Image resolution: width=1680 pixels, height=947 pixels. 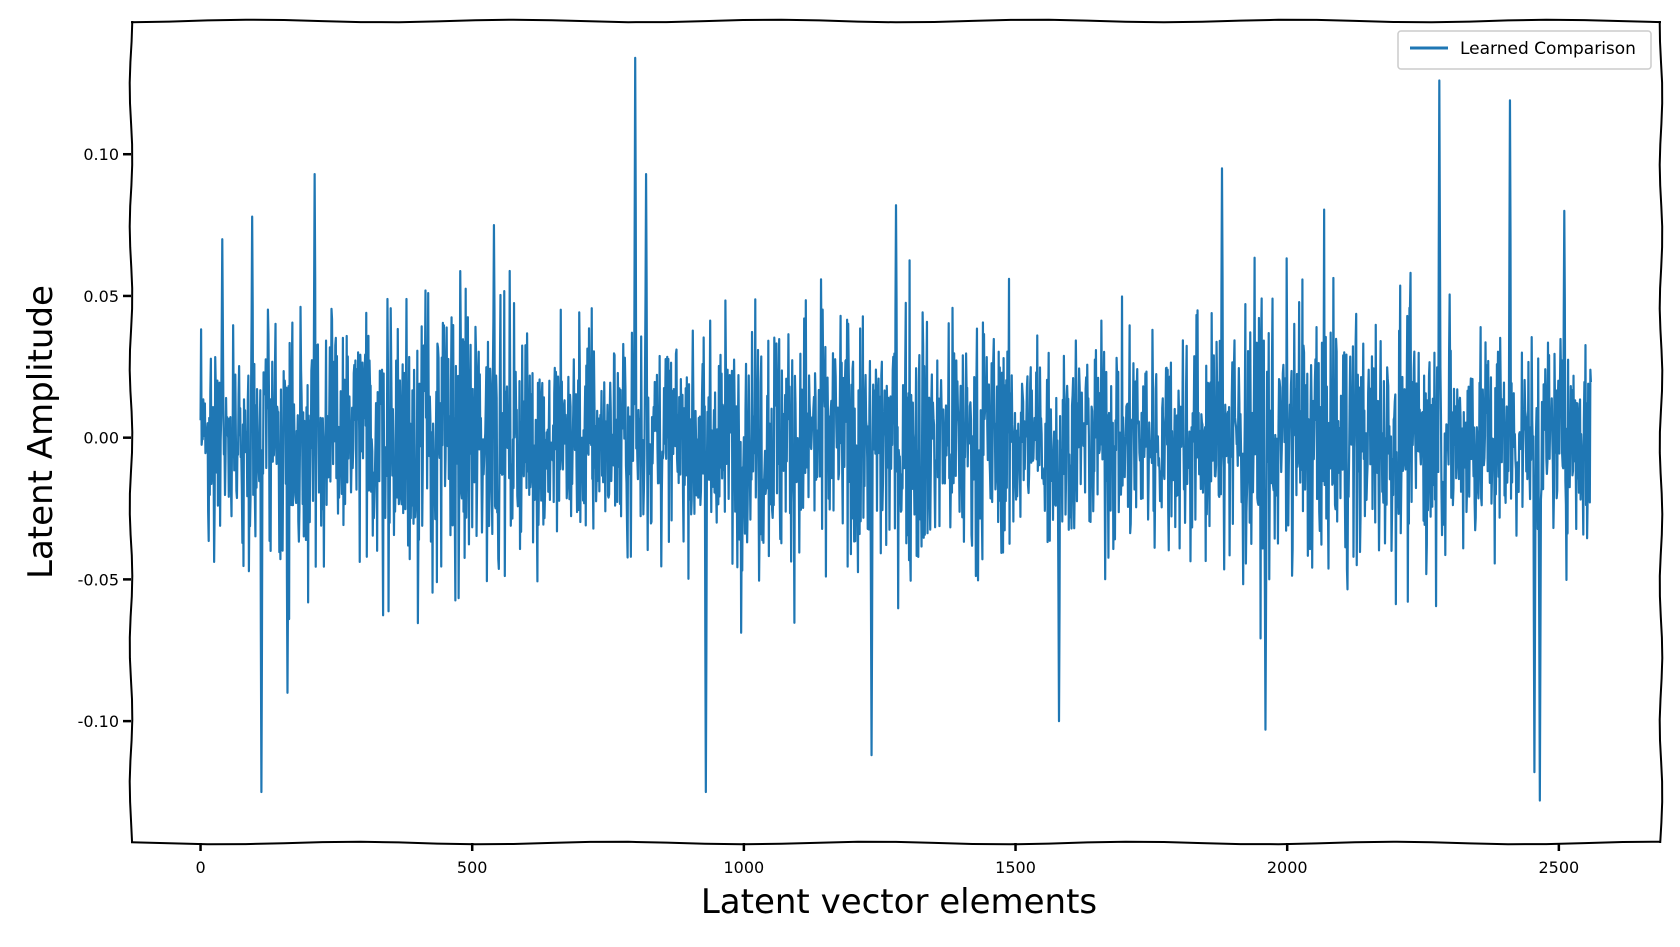 I want to click on legend: Learned Comparison, so click(x=1524, y=50).